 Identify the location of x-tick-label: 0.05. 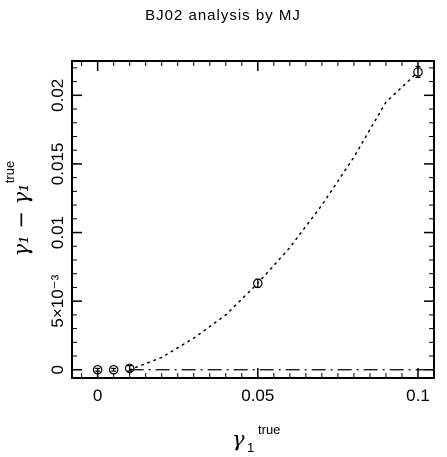
(257, 395).